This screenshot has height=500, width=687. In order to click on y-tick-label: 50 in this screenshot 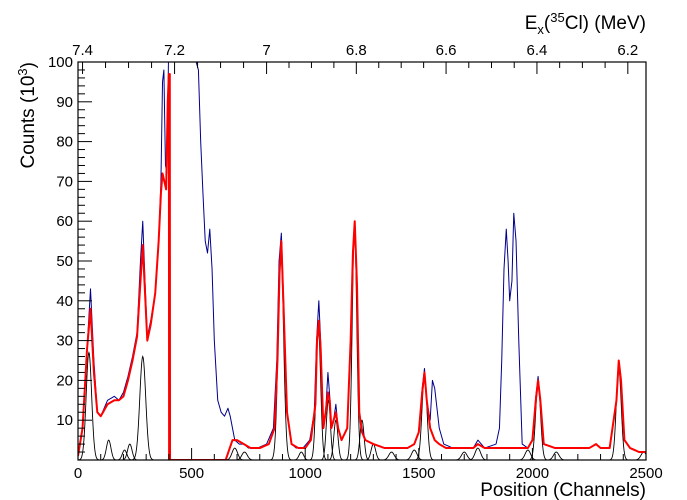, I will do `click(64, 261)`.